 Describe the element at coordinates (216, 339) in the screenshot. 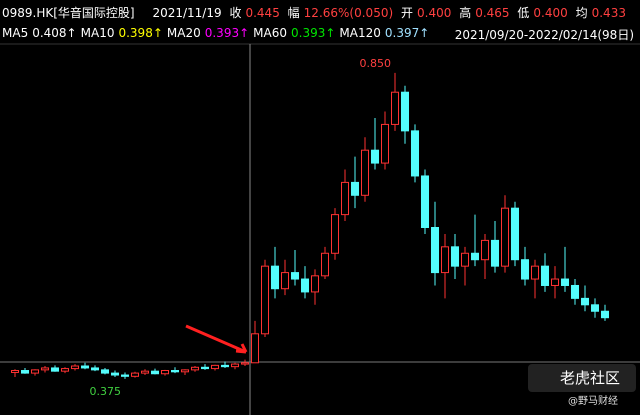

I see `arrow` at that location.